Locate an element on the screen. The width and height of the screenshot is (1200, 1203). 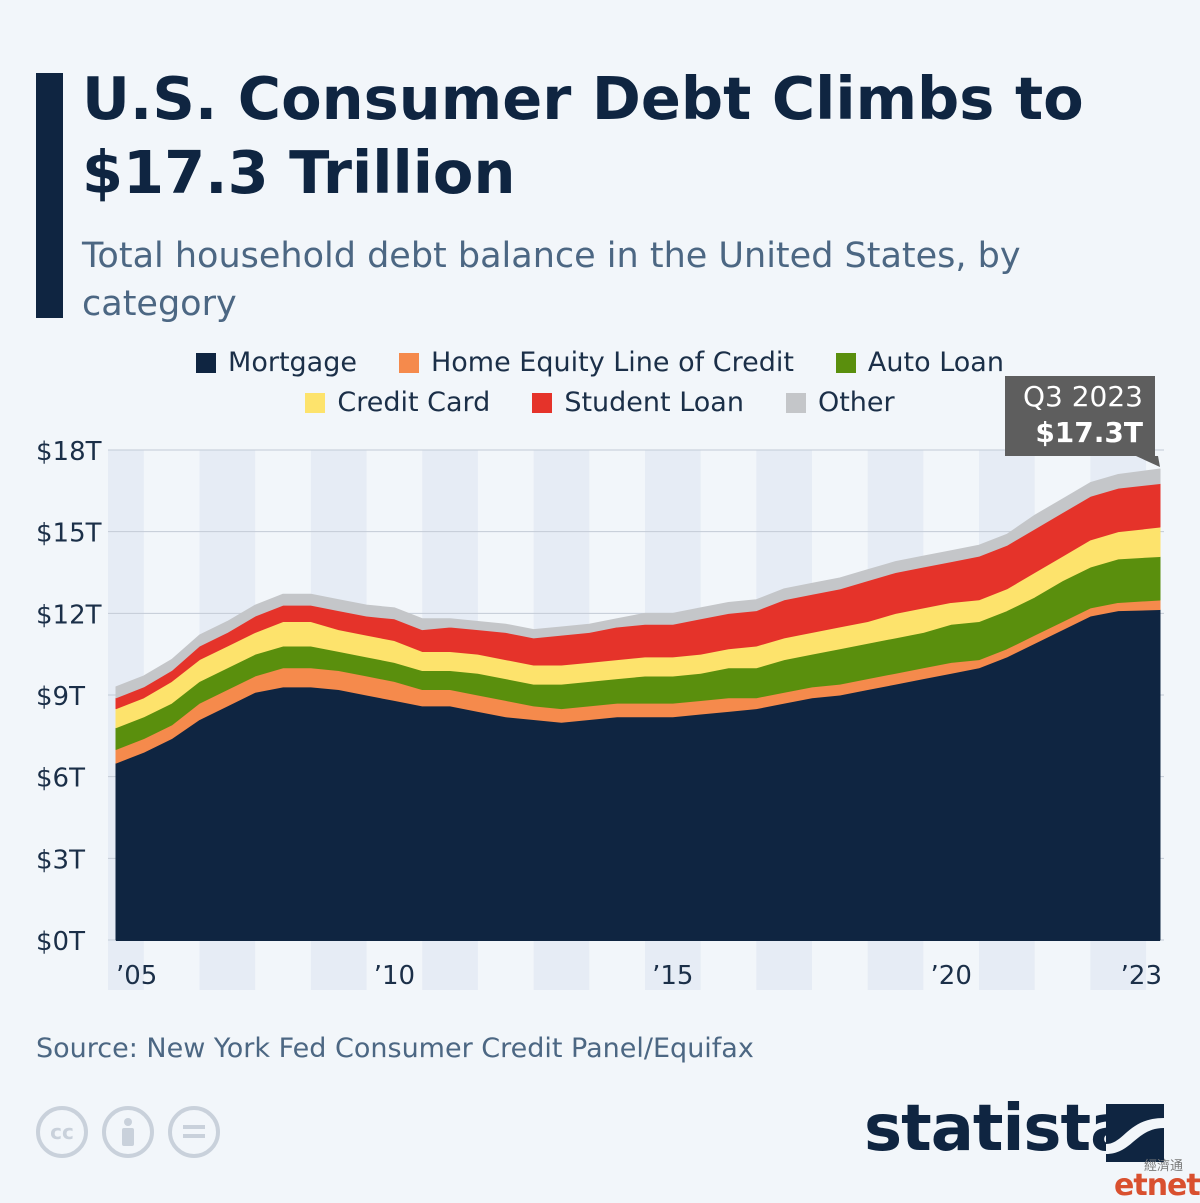
attribution-icon is located at coordinates (128, 1132).